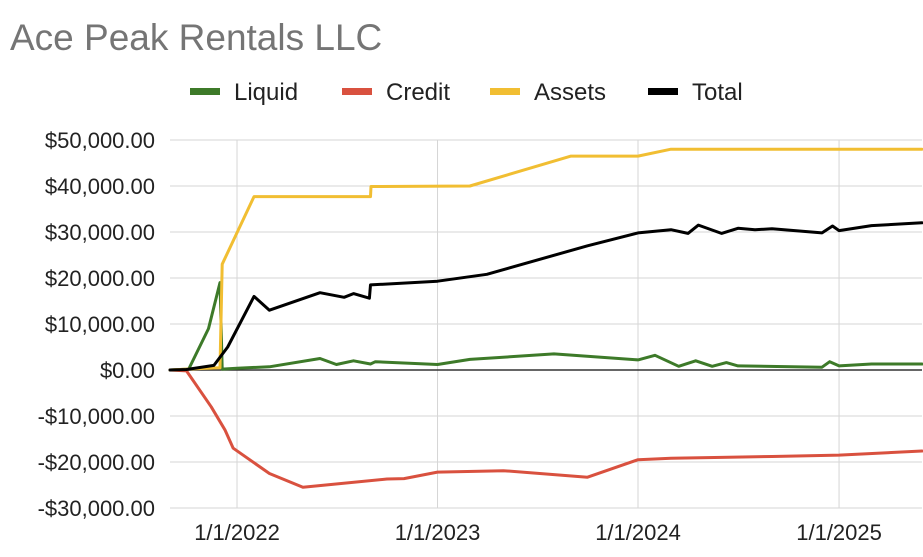 The width and height of the screenshot is (923, 557). I want to click on y-tick-label: -$30,000.00, so click(96, 508).